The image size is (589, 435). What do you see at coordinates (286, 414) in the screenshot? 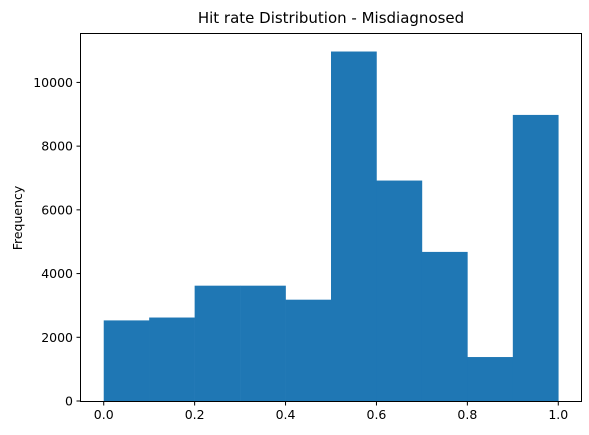
I see `x-tick-label: 0.4` at bounding box center [286, 414].